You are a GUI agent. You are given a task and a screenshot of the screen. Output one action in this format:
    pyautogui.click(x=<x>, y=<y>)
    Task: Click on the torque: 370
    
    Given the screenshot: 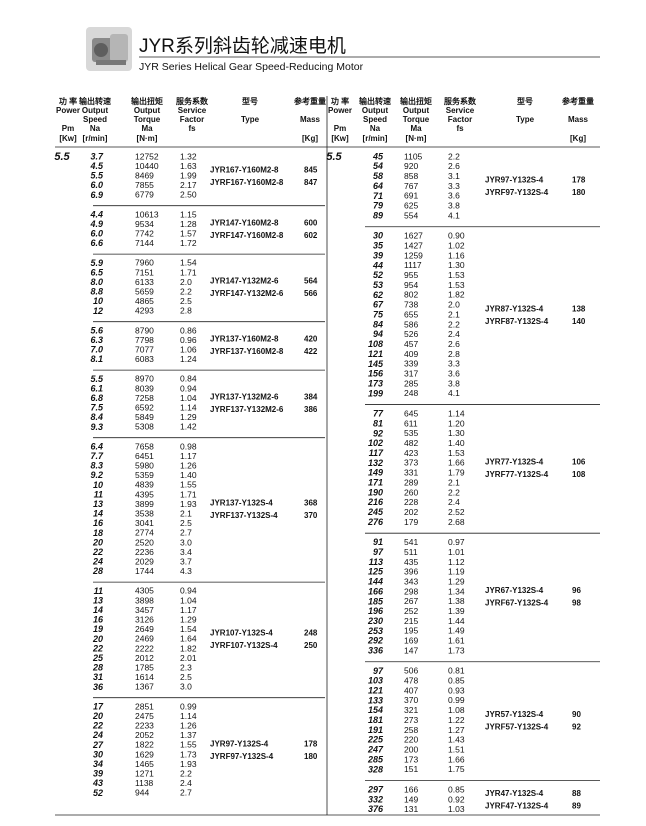 What is the action you would take?
    pyautogui.click(x=411, y=700)
    